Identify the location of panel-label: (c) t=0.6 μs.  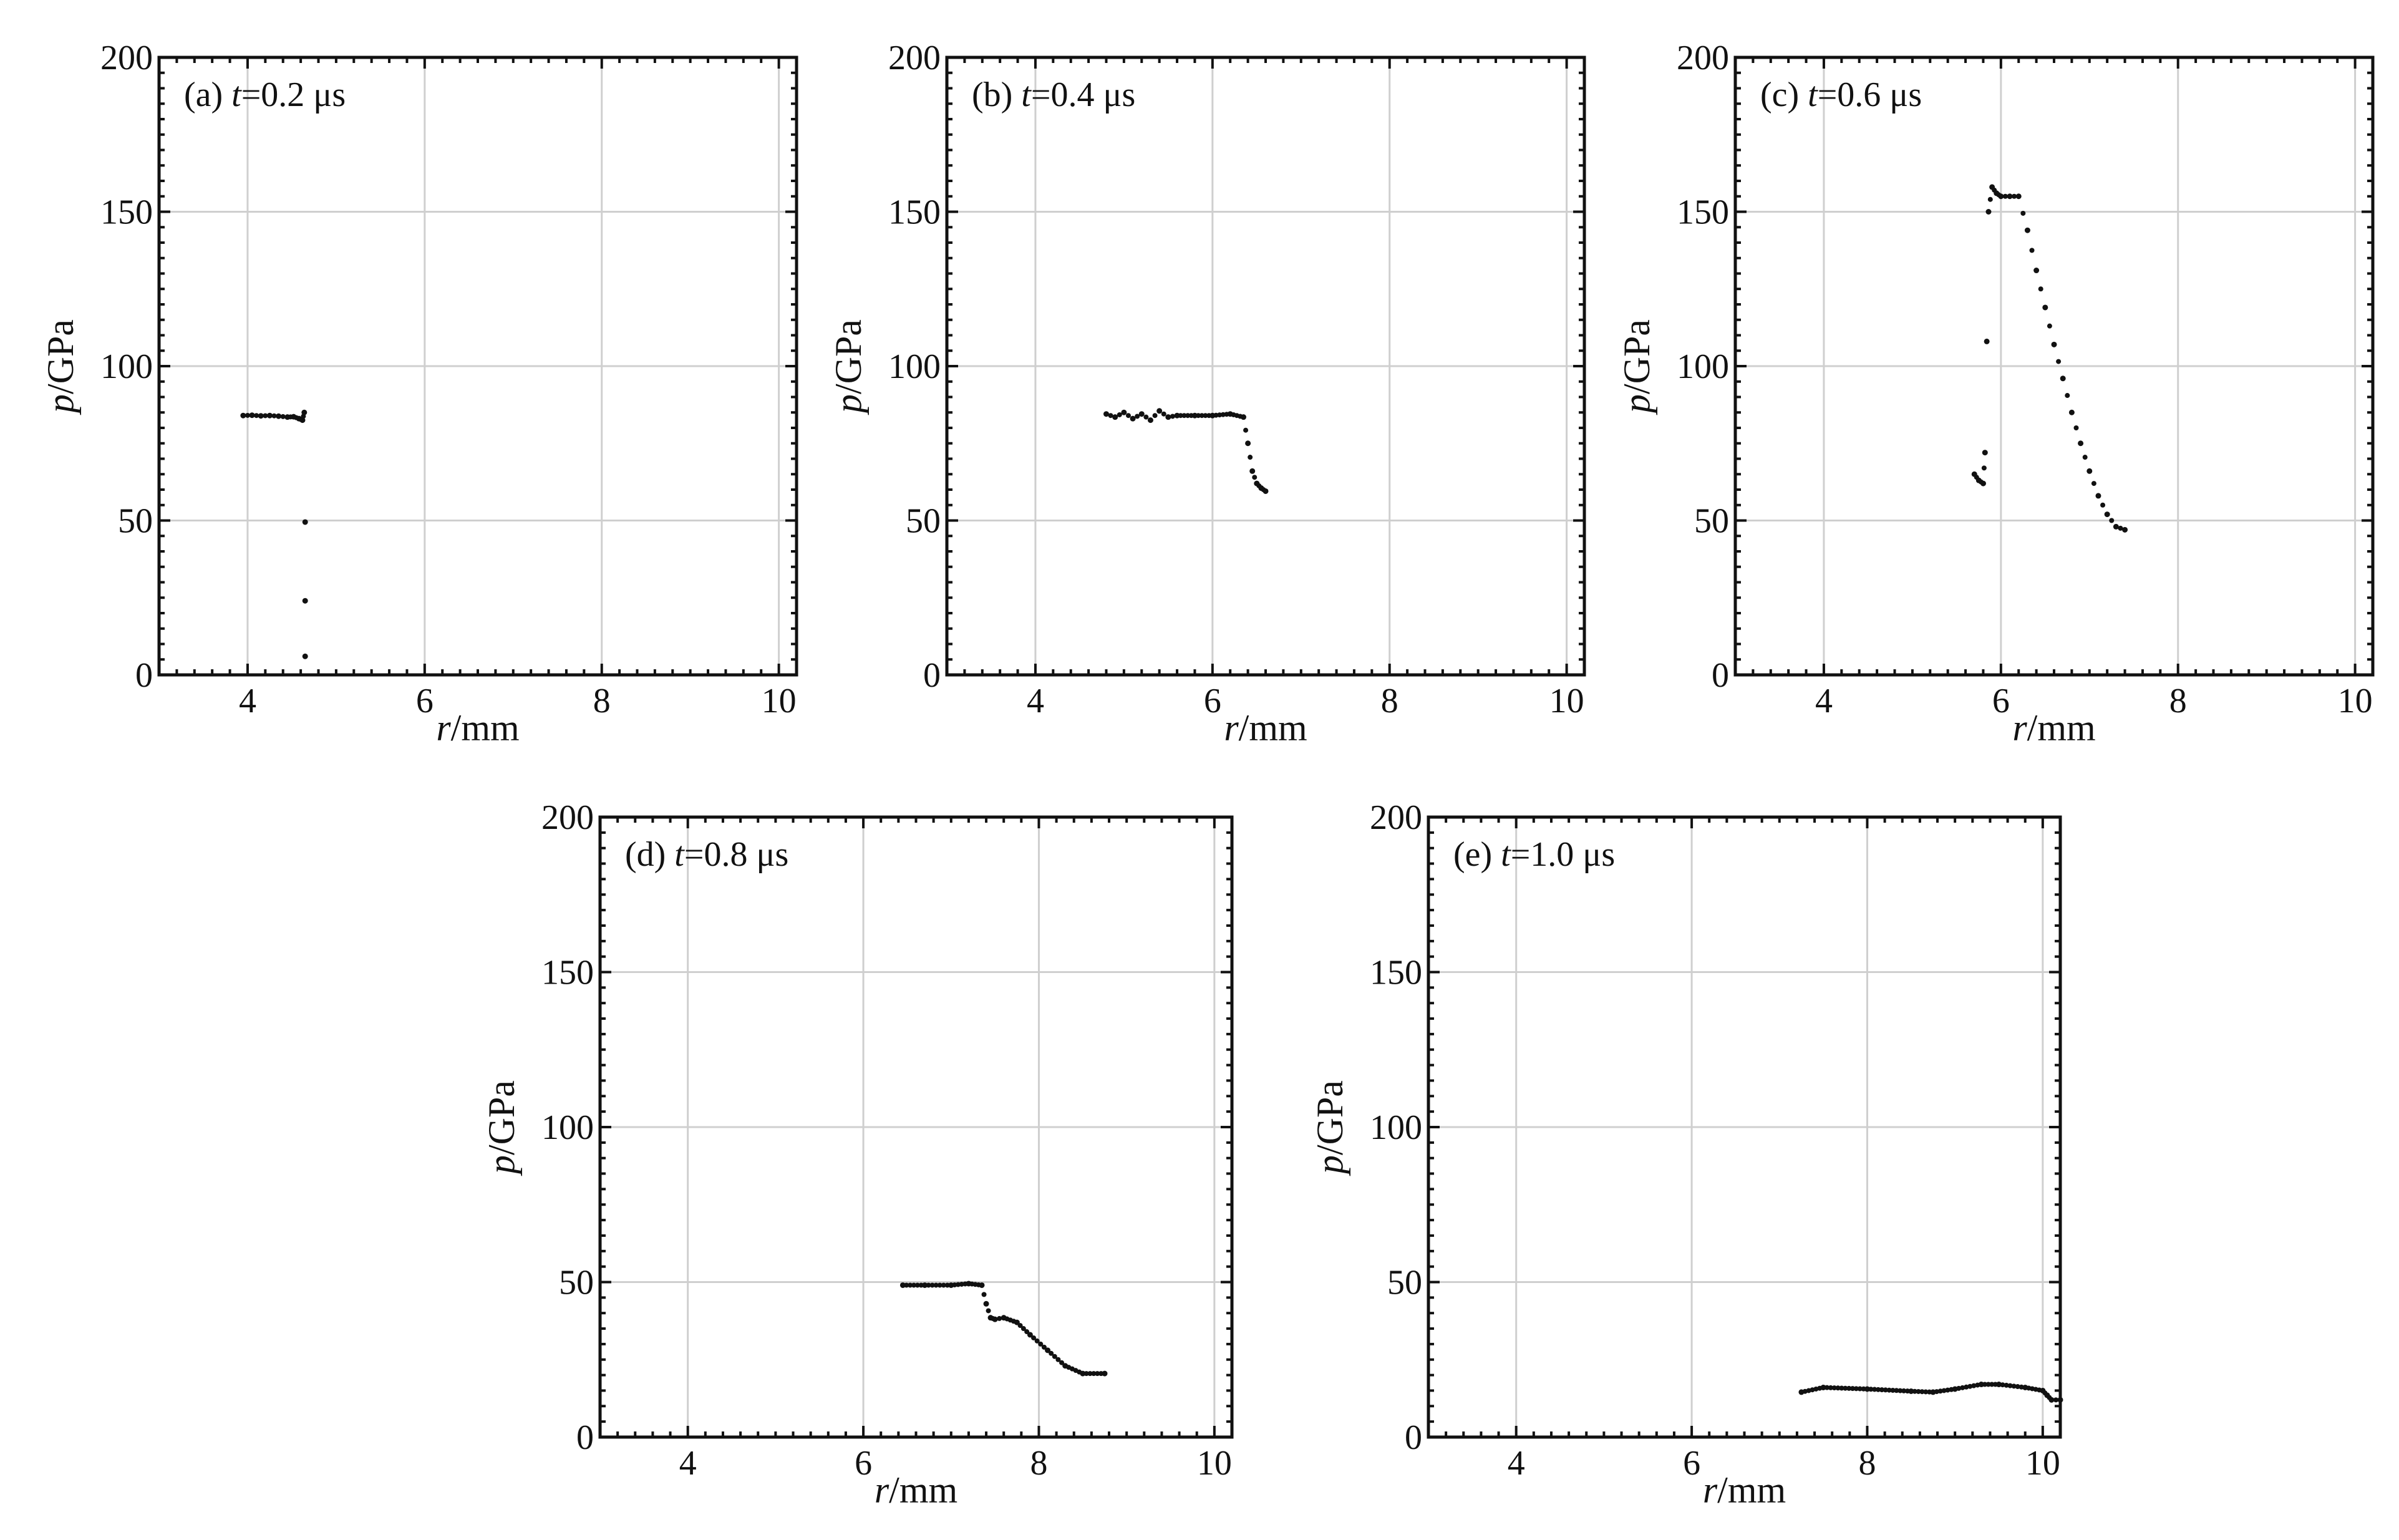
(1841, 94).